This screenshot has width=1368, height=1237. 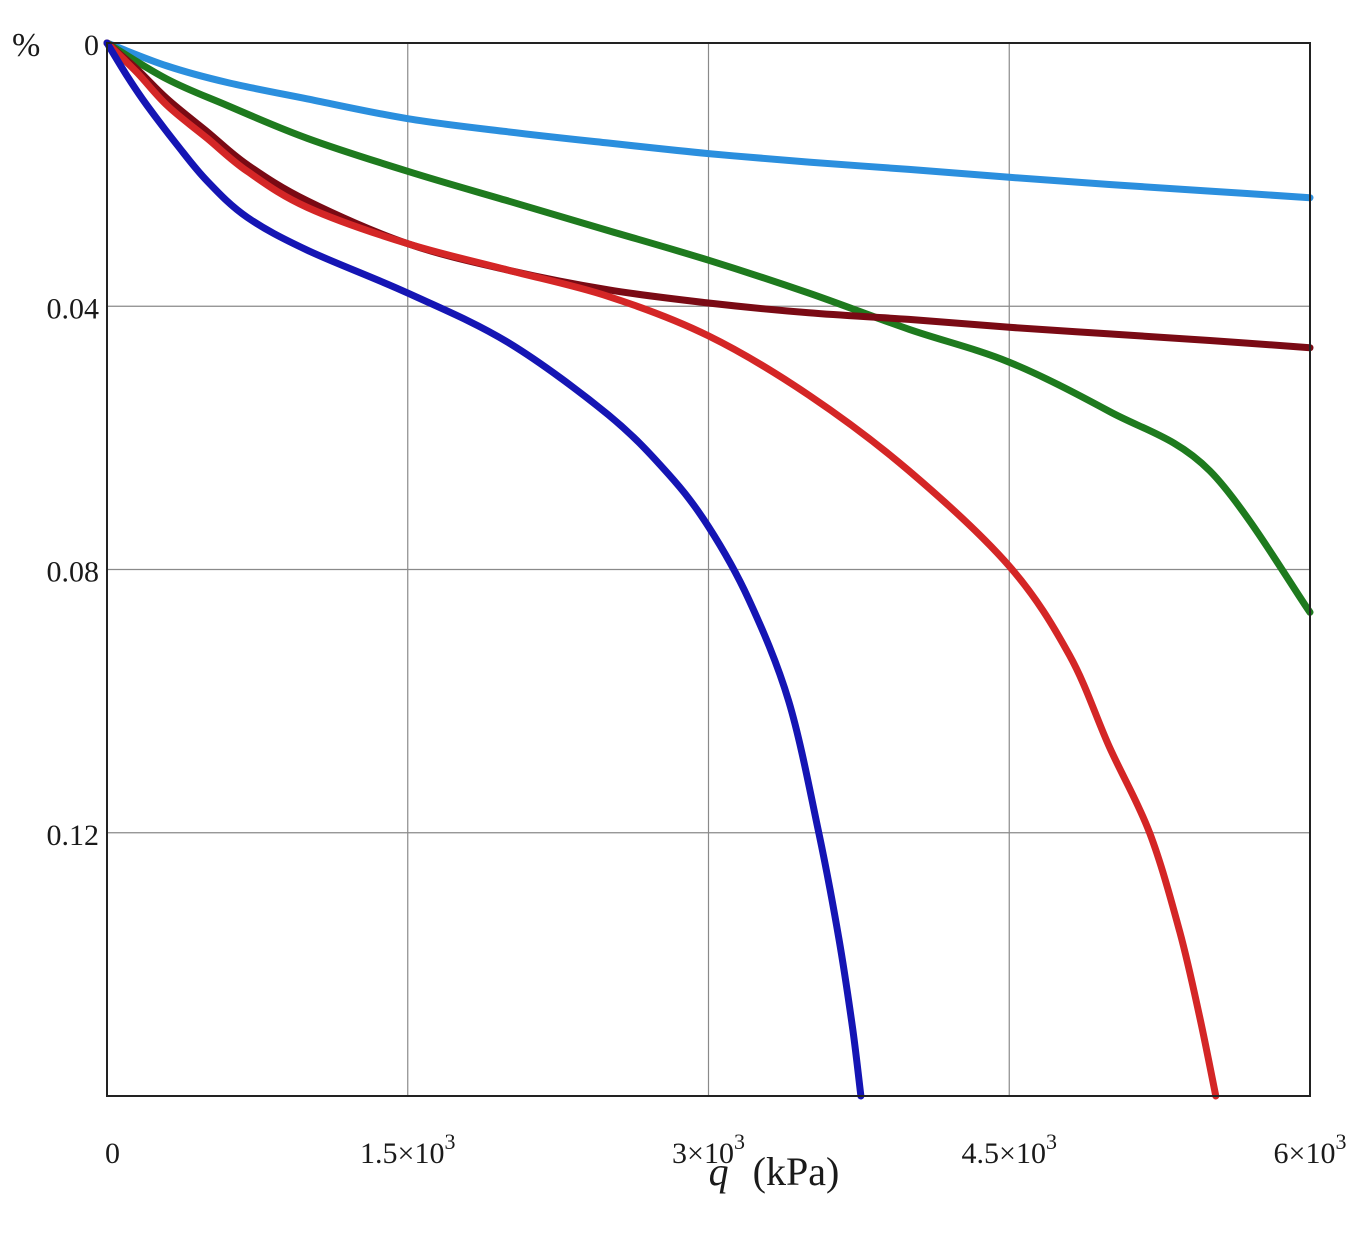 What do you see at coordinates (26, 45) in the screenshot?
I see `y-unit-label: %` at bounding box center [26, 45].